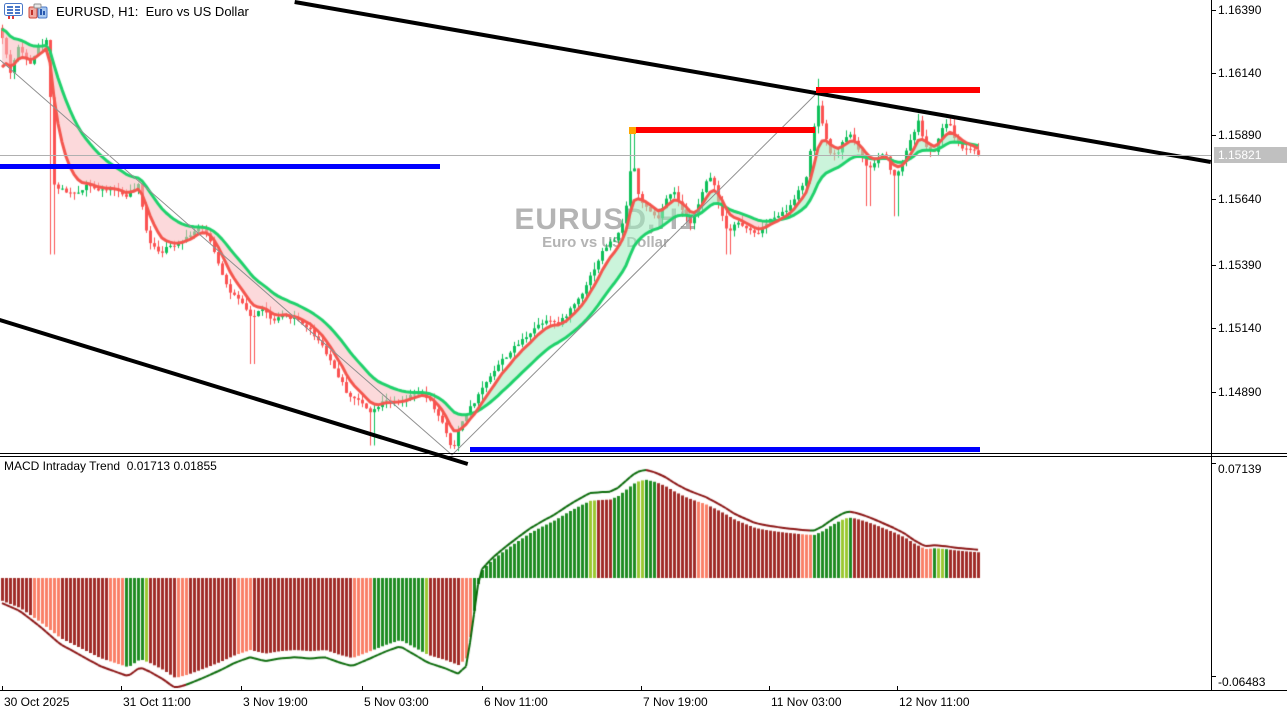 The width and height of the screenshot is (1287, 718). I want to click on time-axis-label: 30 Oct 2025, so click(37, 702).